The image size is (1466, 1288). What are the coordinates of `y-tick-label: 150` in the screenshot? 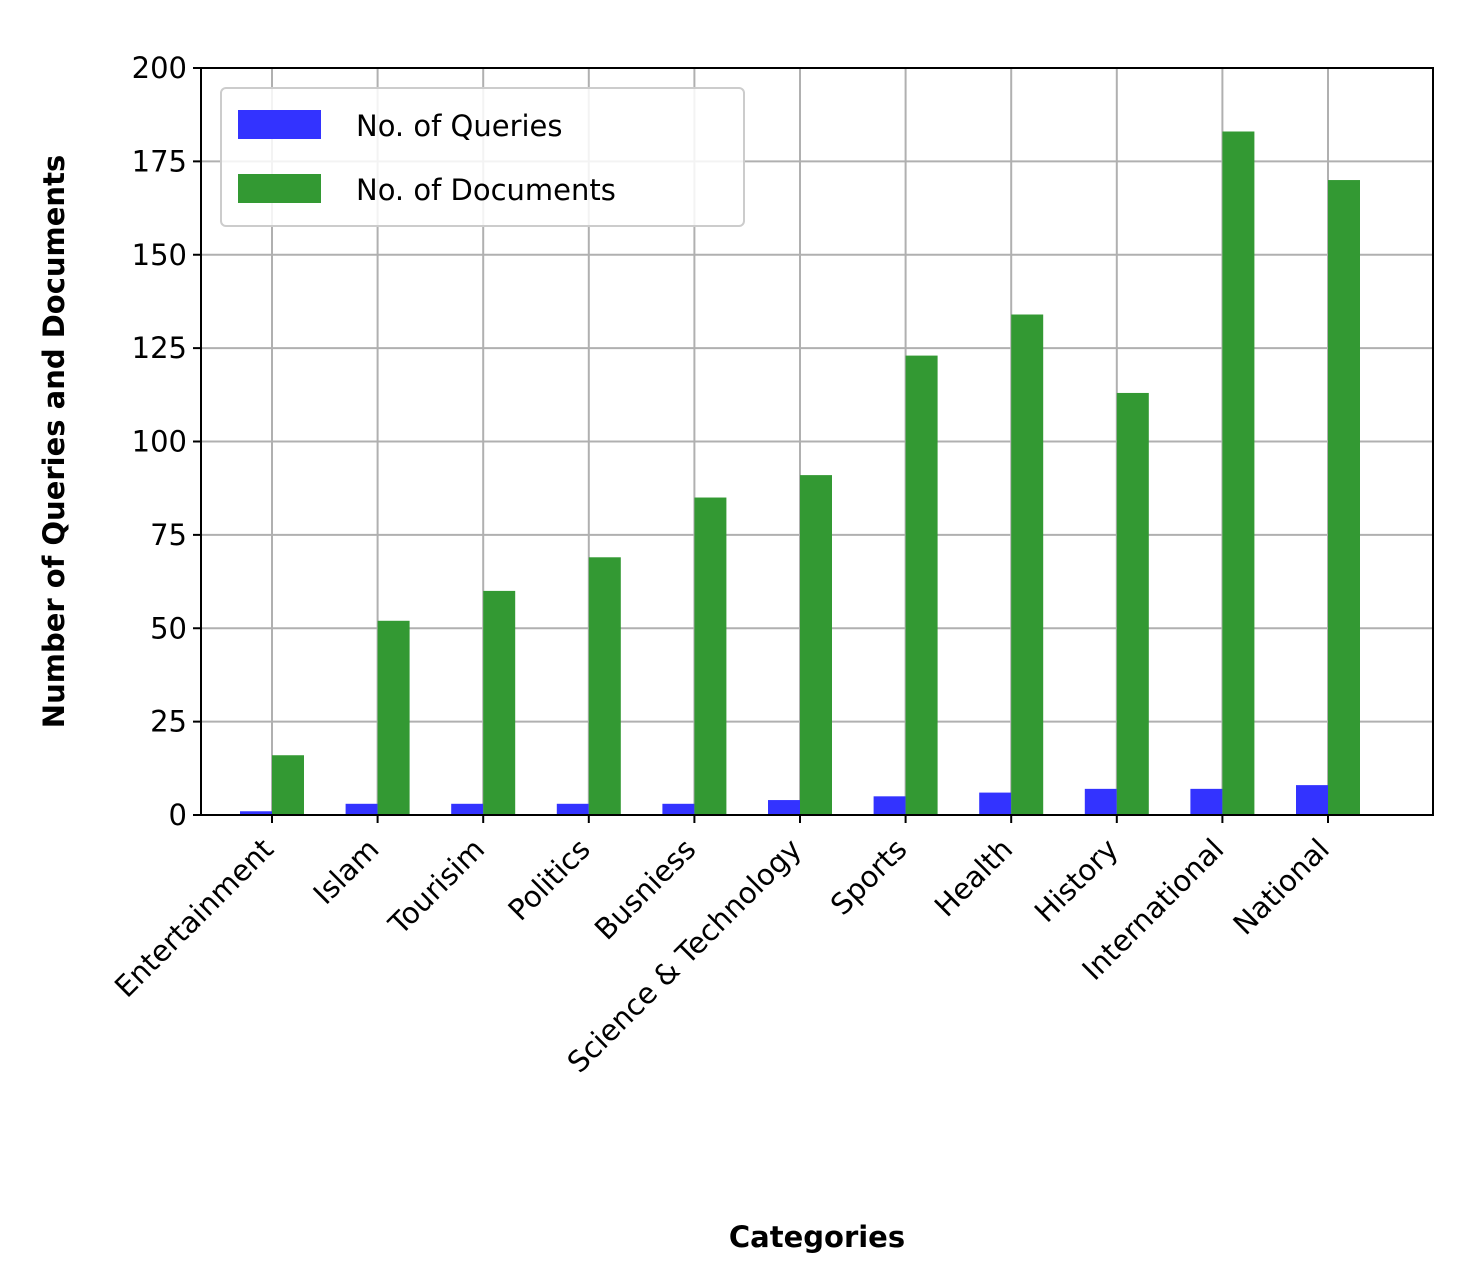 It's located at (159, 255).